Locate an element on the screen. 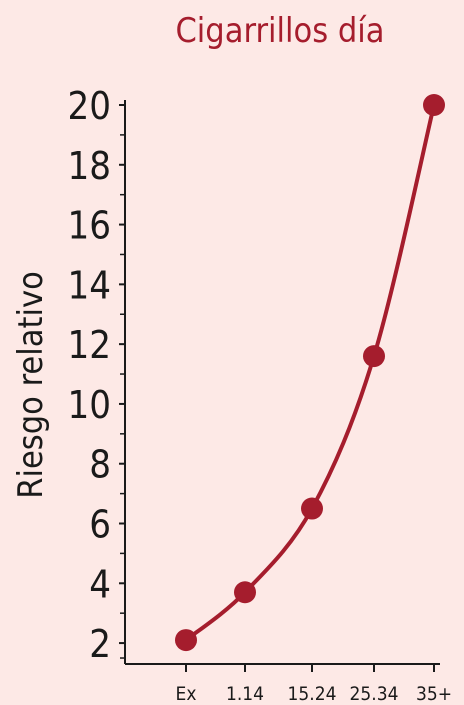 The image size is (464, 705). chart-title: Cigarrillos día is located at coordinates (279, 31).